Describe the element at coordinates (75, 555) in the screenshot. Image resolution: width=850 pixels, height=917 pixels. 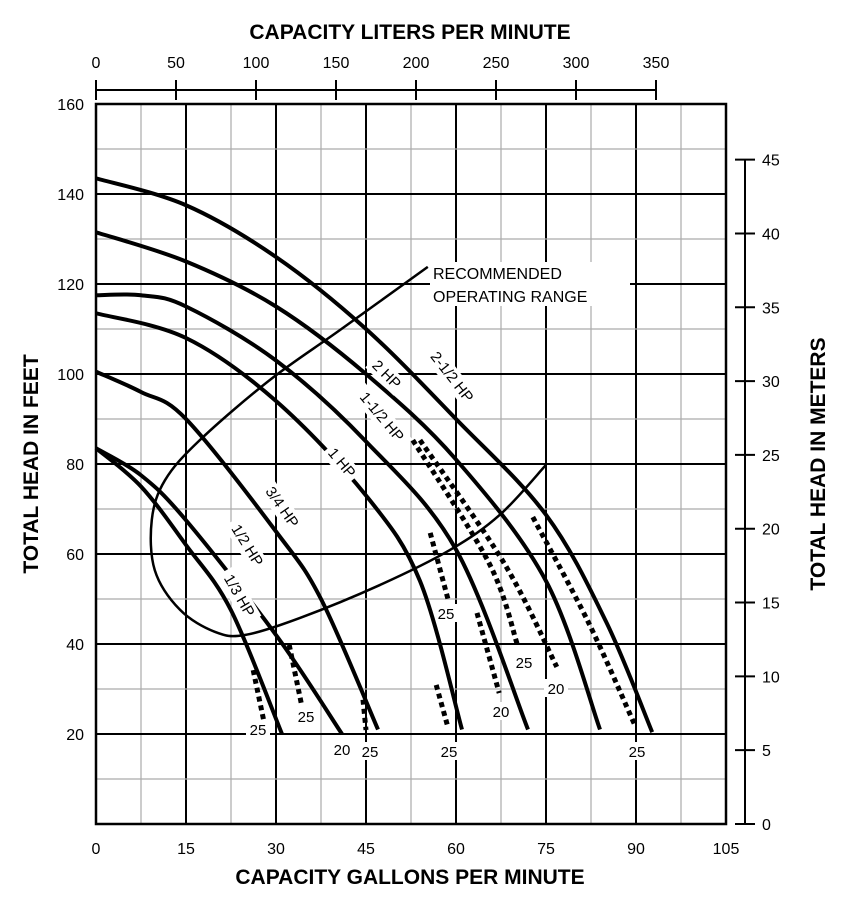
I see `y-tick-label: 60` at that location.